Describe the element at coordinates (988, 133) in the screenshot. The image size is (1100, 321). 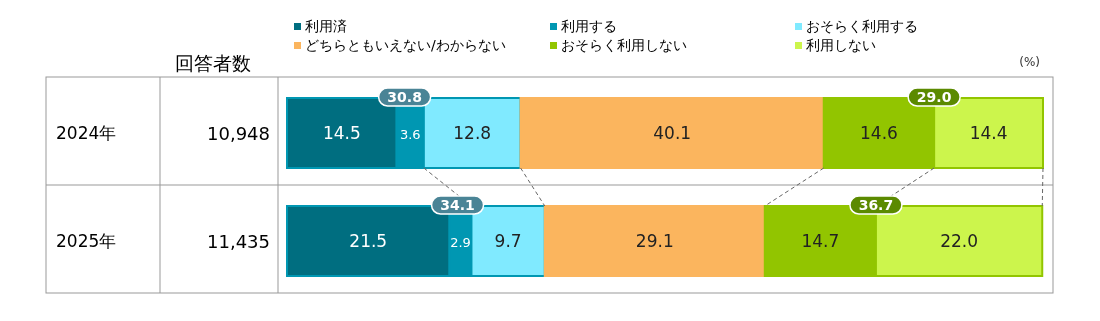
I see `data-label: 14.4` at that location.